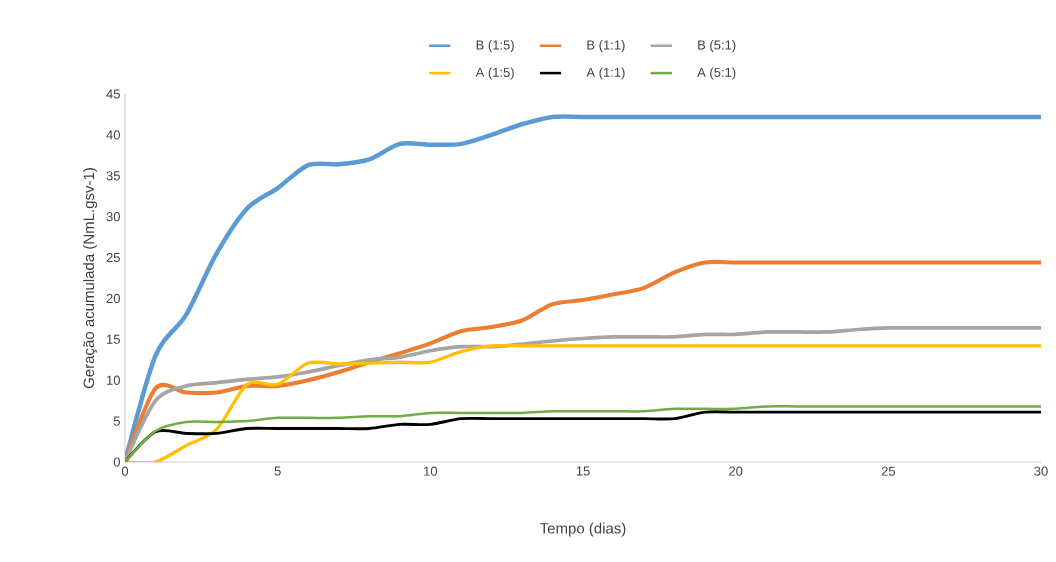 The width and height of the screenshot is (1056, 562). I want to click on x-tick-label: 15, so click(583, 471).